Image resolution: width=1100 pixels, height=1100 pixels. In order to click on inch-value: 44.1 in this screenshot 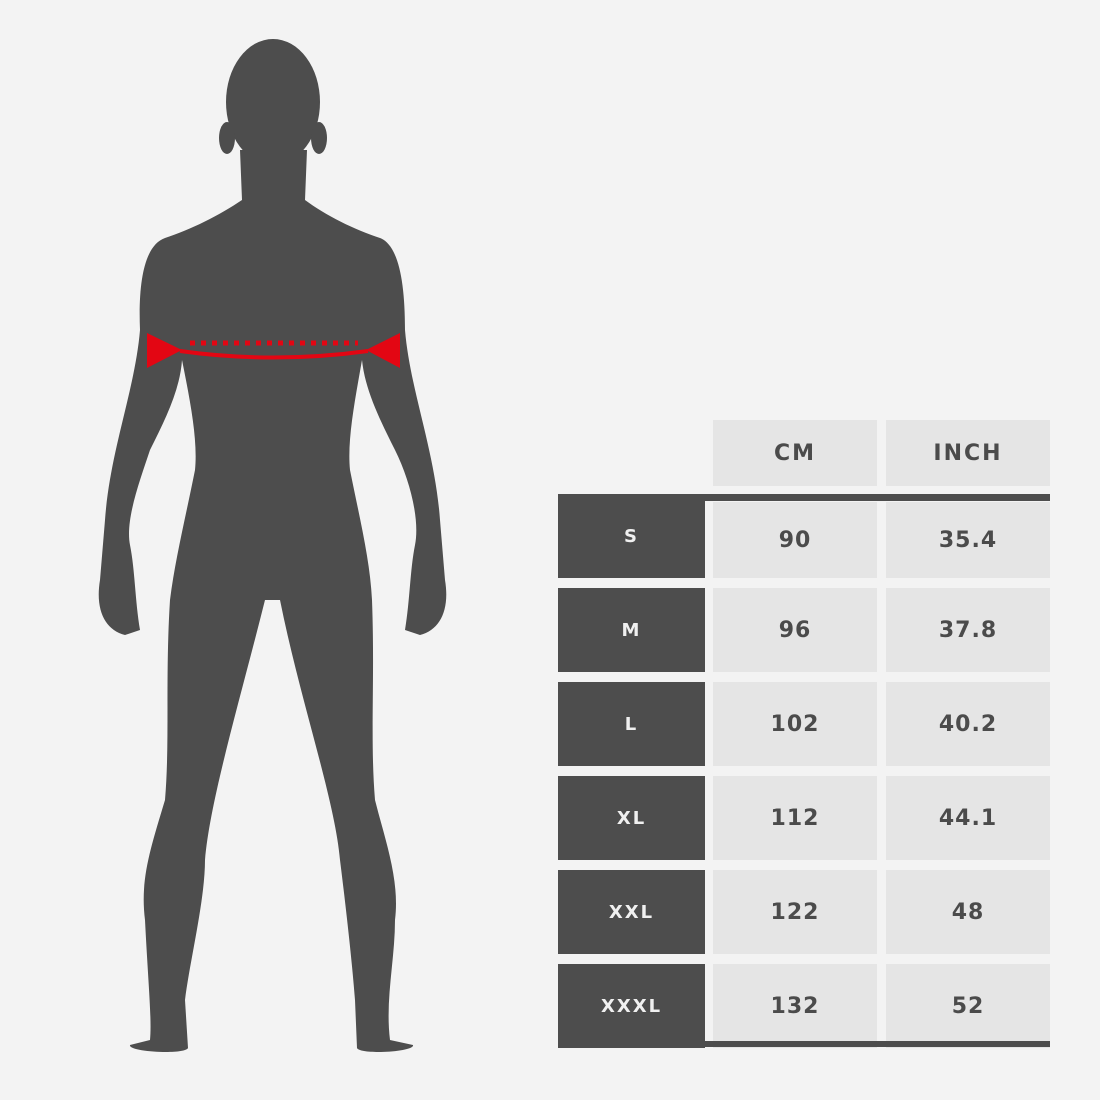, I will do `click(968, 818)`.